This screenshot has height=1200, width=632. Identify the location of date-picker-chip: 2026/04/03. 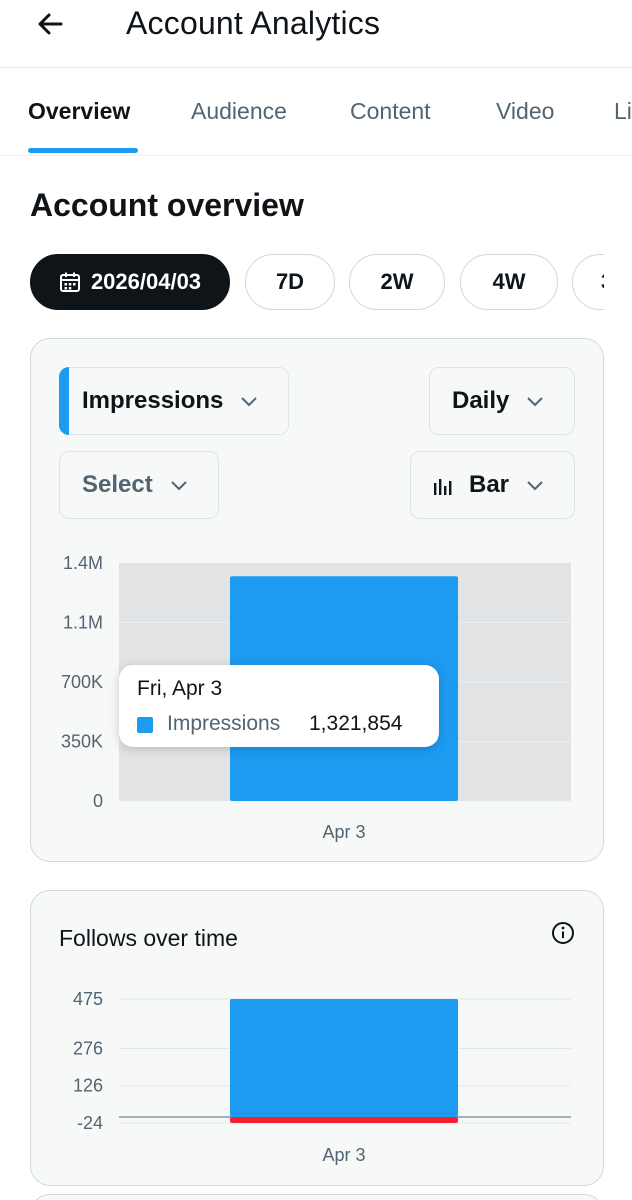
(130, 282).